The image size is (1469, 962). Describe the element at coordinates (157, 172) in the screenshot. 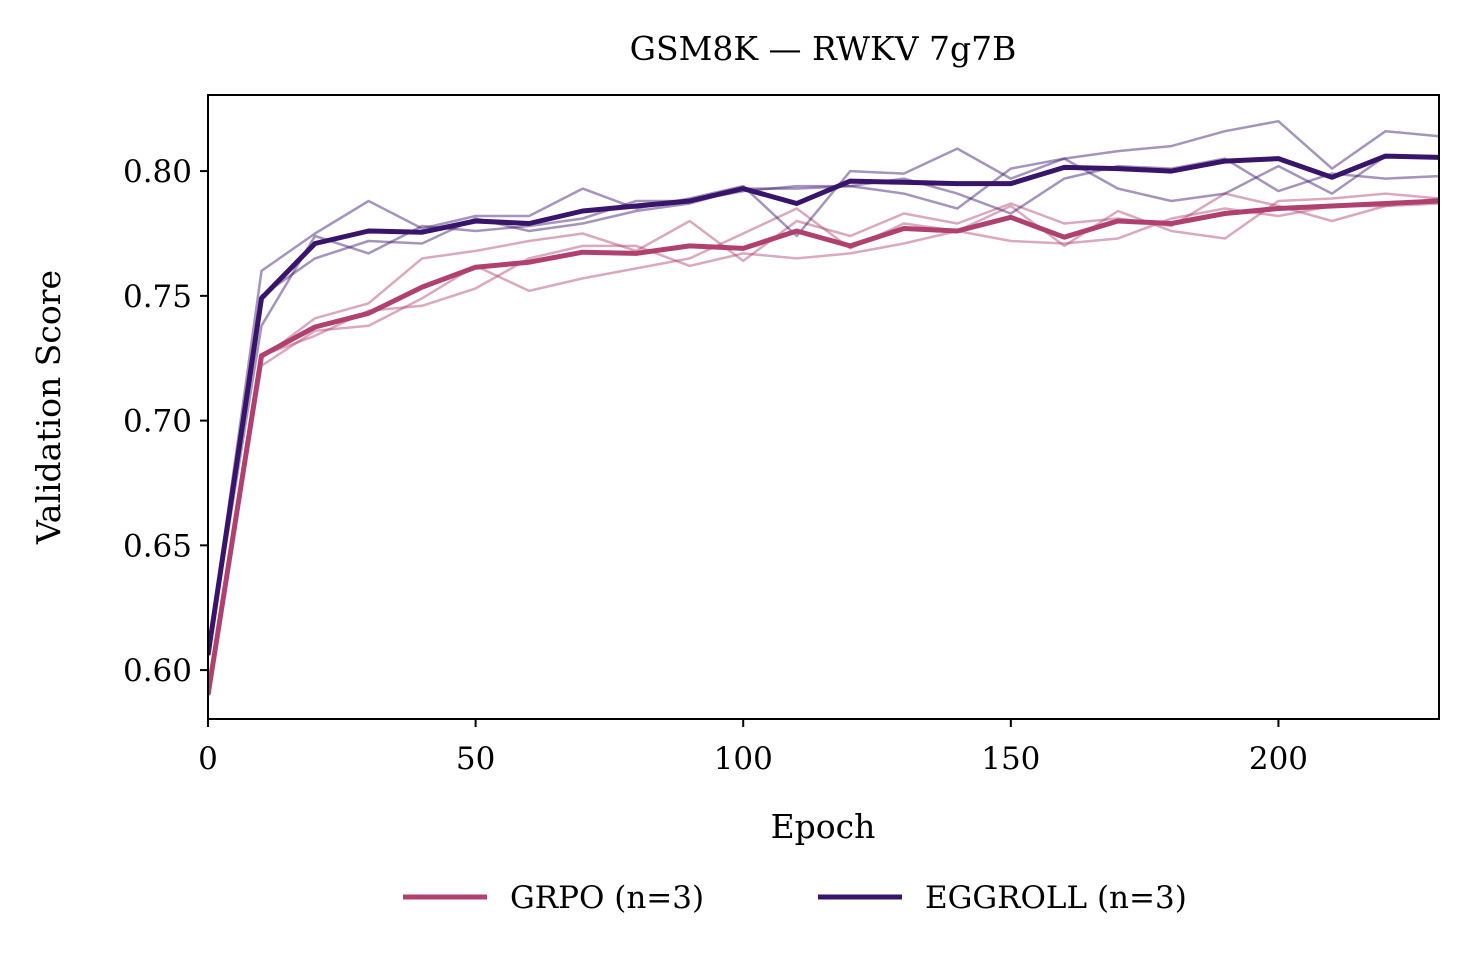

I see `y-tick-label: 0.80` at that location.